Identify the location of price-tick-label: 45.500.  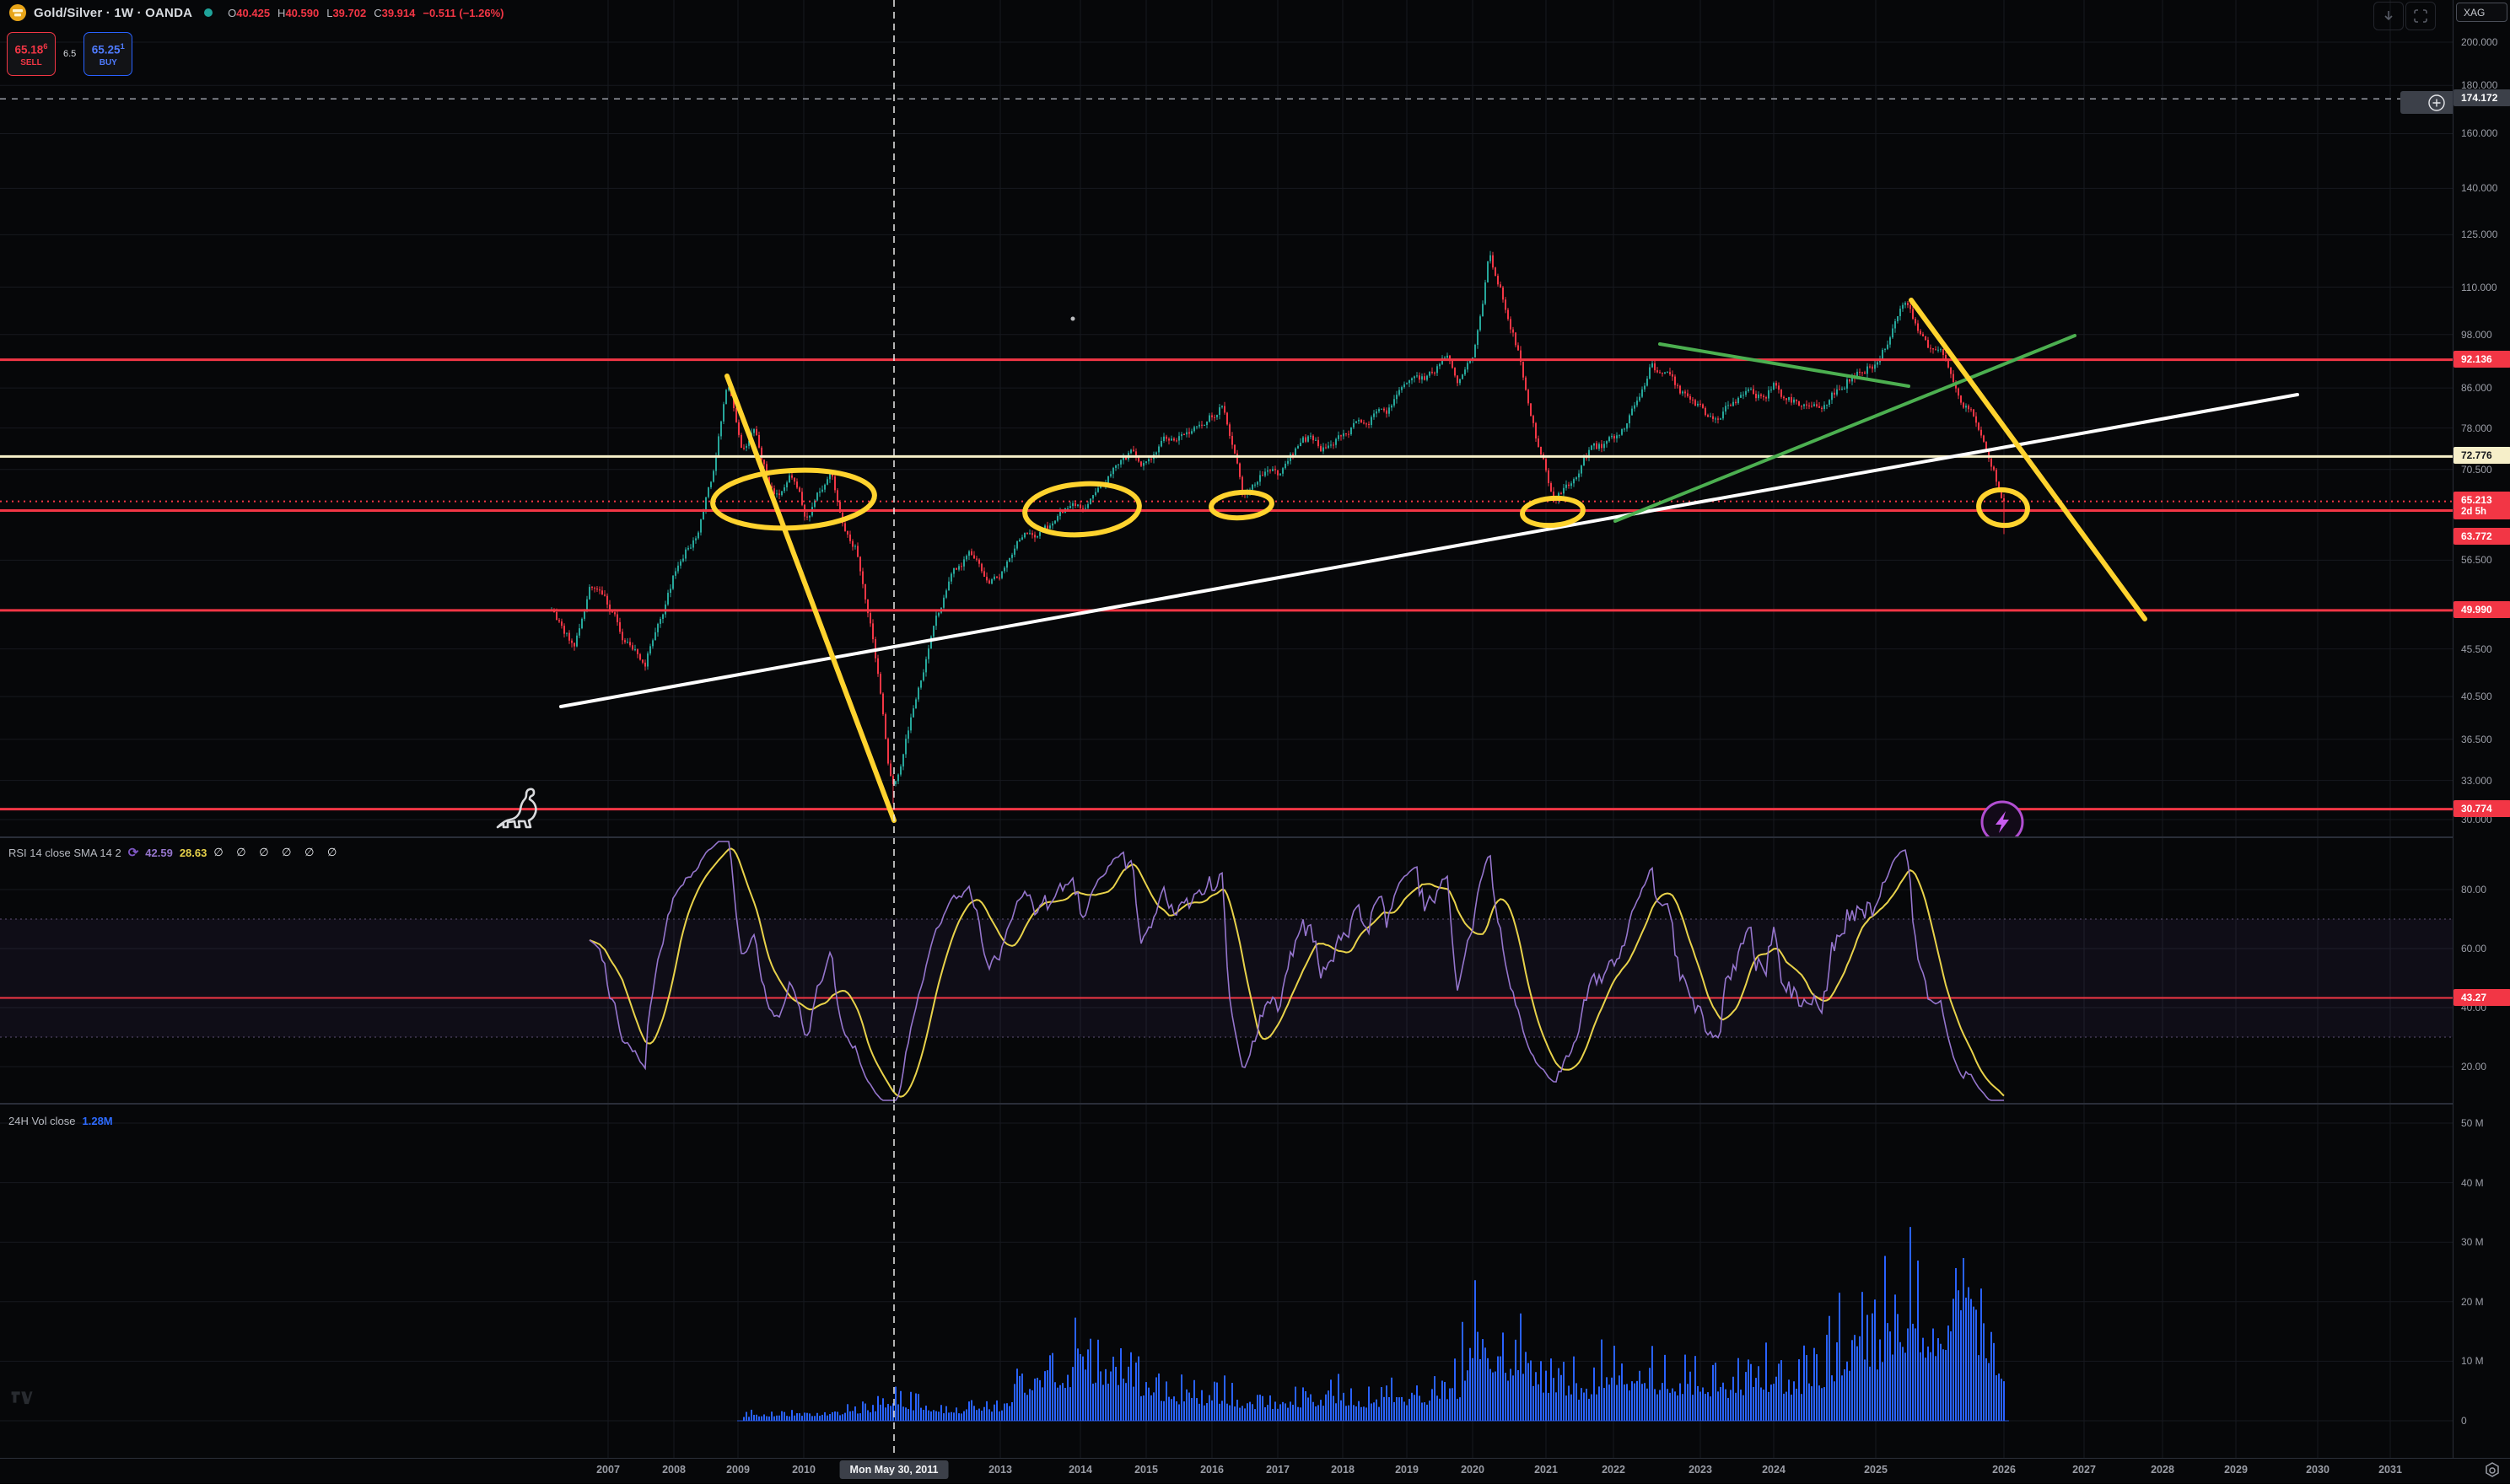
(2476, 649).